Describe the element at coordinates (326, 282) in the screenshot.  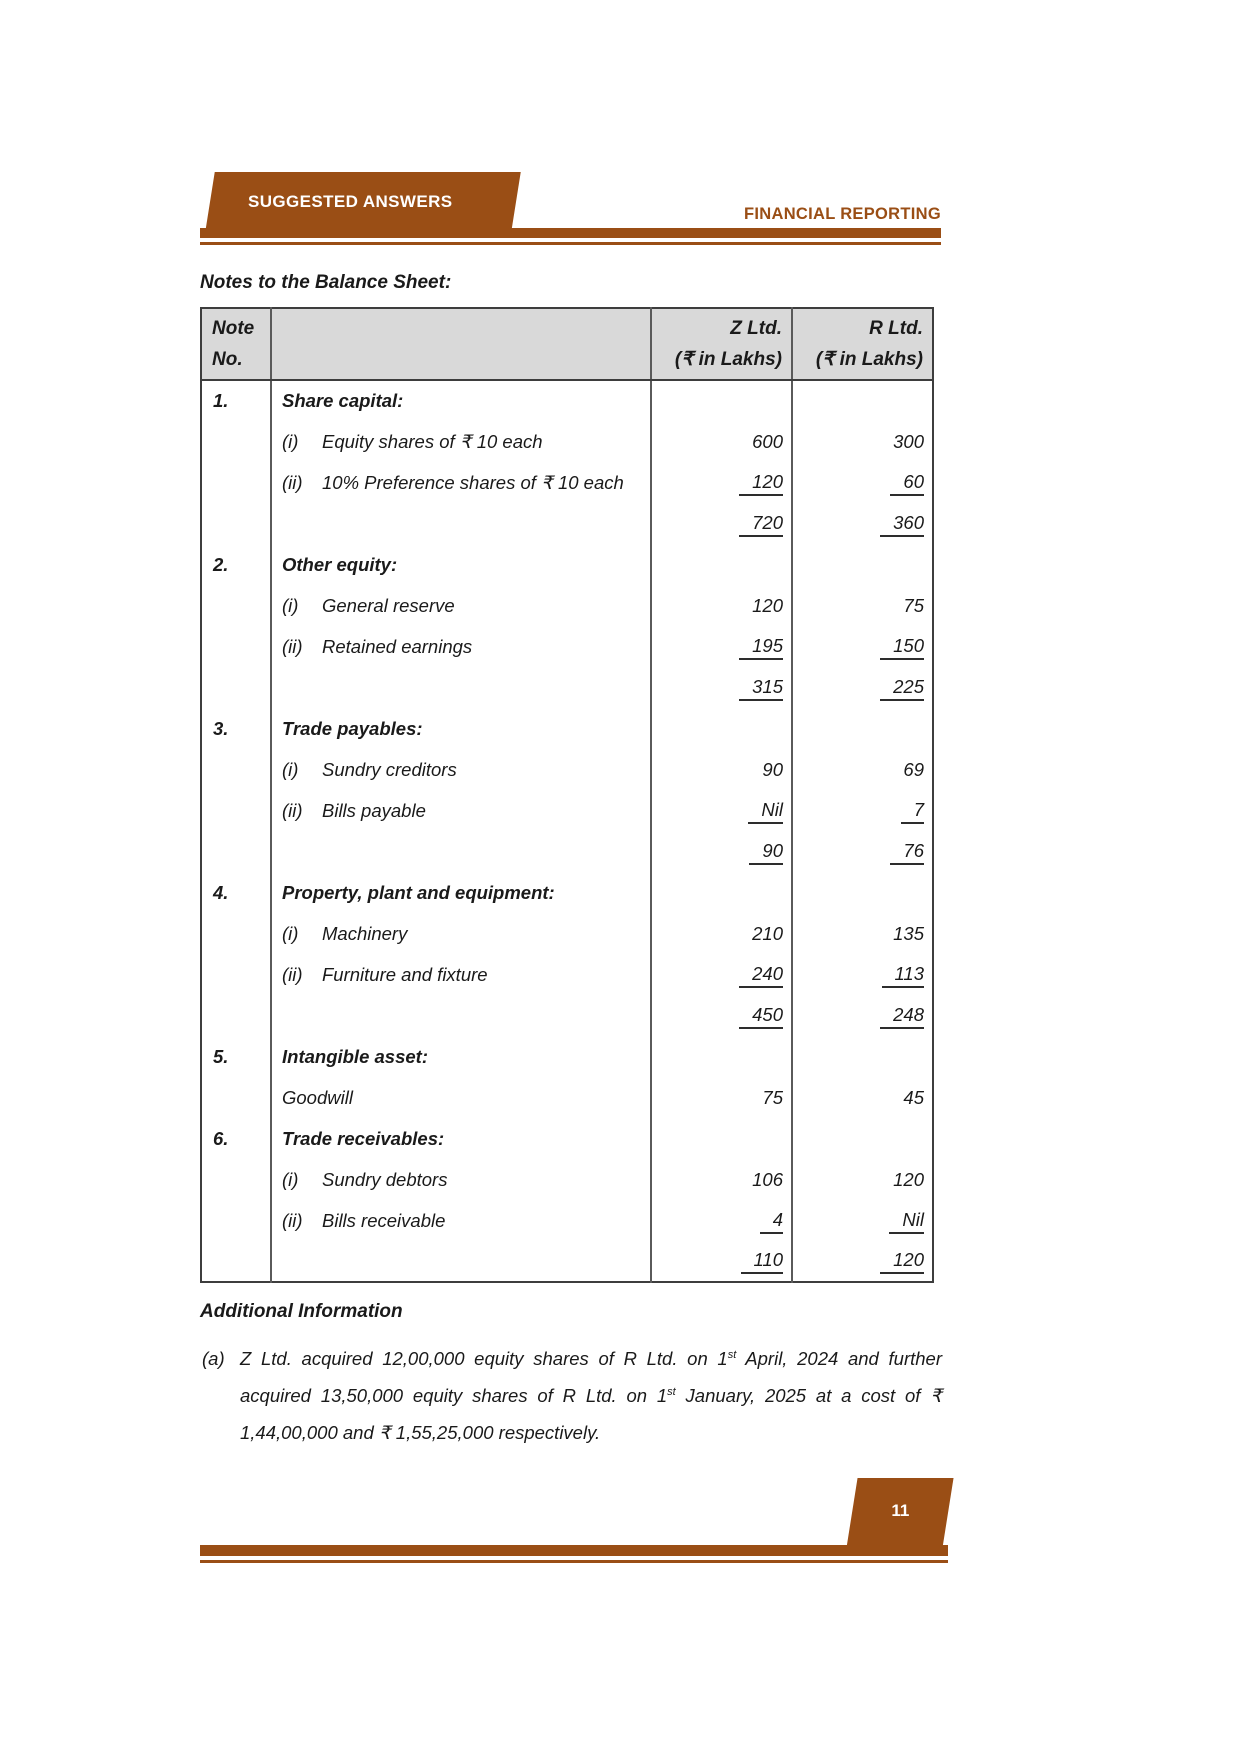
I see `table-title: Notes to the Balance Sheet:` at that location.